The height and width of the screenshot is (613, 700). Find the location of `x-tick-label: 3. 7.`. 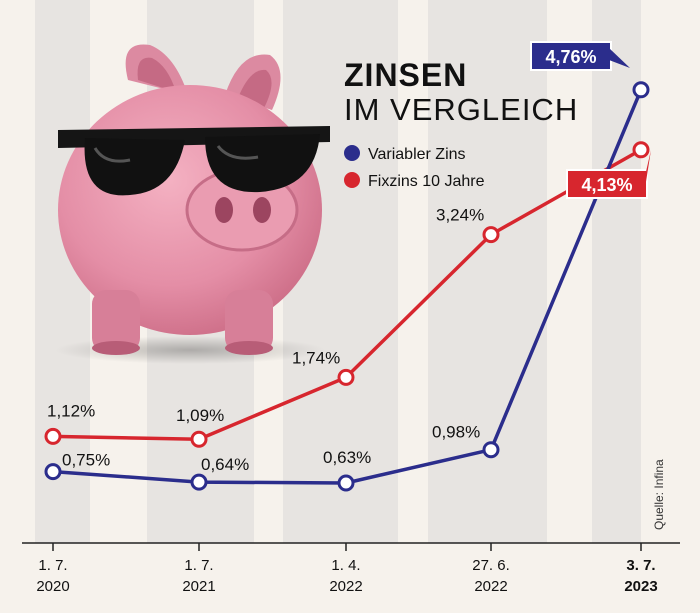

x-tick-label: 3. 7. is located at coordinates (640, 565).